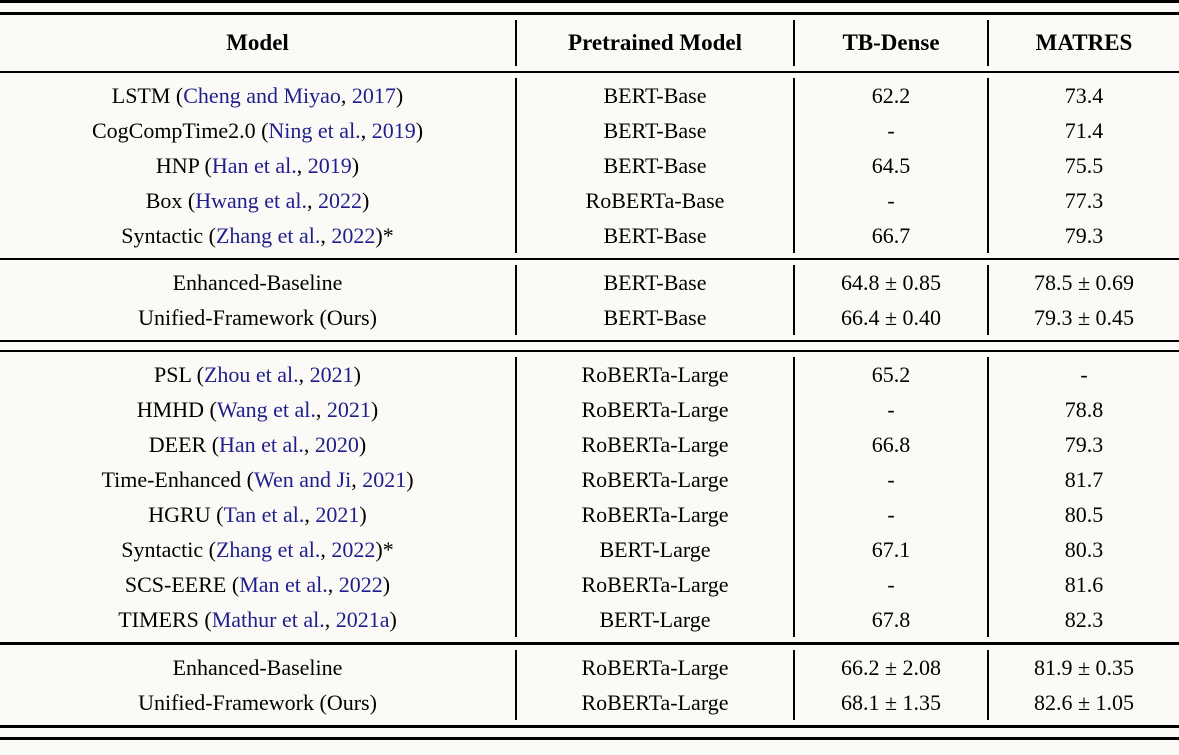 This screenshot has height=755, width=1179. Describe the element at coordinates (890, 165) in the screenshot. I see `tb-dense-cell: 64.5` at that location.